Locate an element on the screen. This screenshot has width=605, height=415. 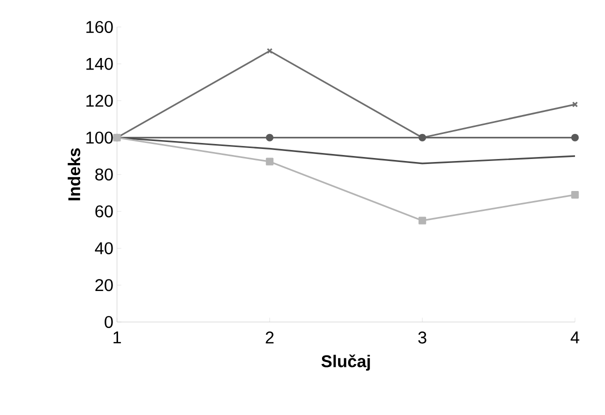
y-tick-label: 140 is located at coordinates (99, 64).